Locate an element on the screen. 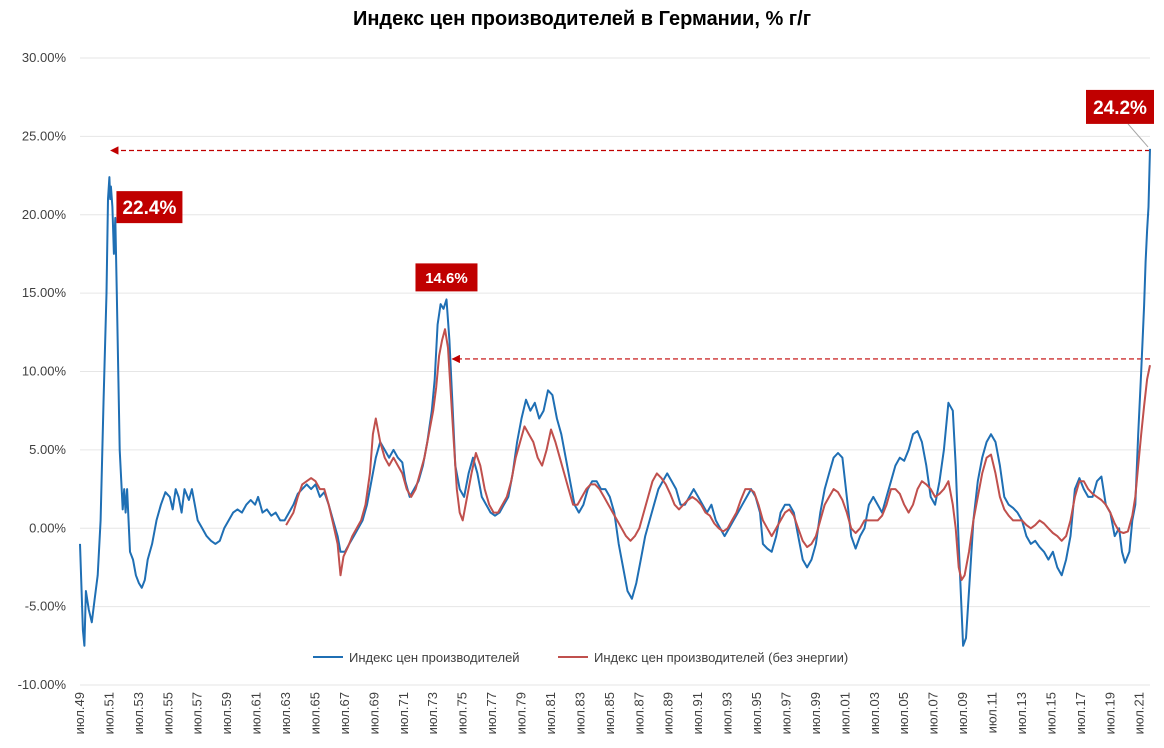 Image resolution: width=1164 pixels, height=748 pixels. x-tick-label: июл.87 is located at coordinates (638, 713).